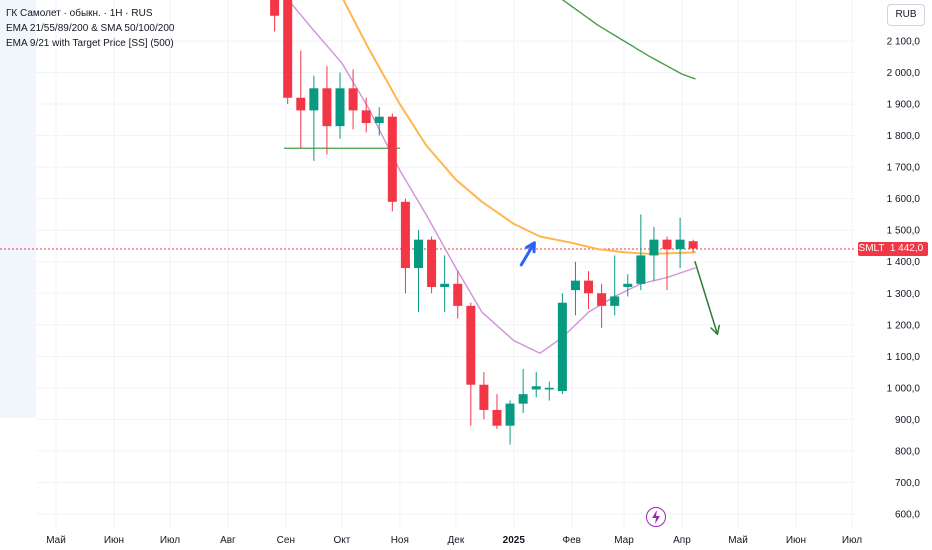  What do you see at coordinates (904, 42) in the screenshot?
I see `y-tick-label: 2 100,0` at bounding box center [904, 42].